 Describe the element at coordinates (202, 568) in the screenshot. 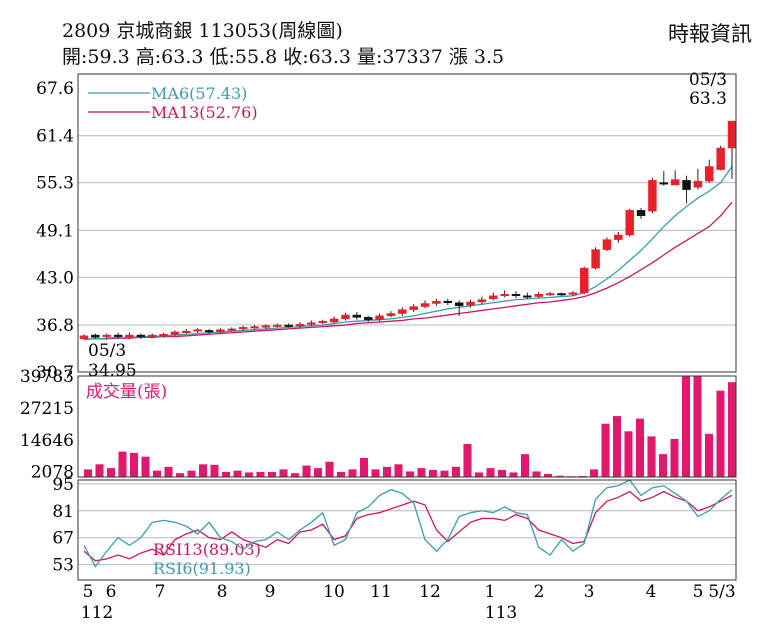

I see `rsi-legend-label: RSI6(91.93)` at that location.